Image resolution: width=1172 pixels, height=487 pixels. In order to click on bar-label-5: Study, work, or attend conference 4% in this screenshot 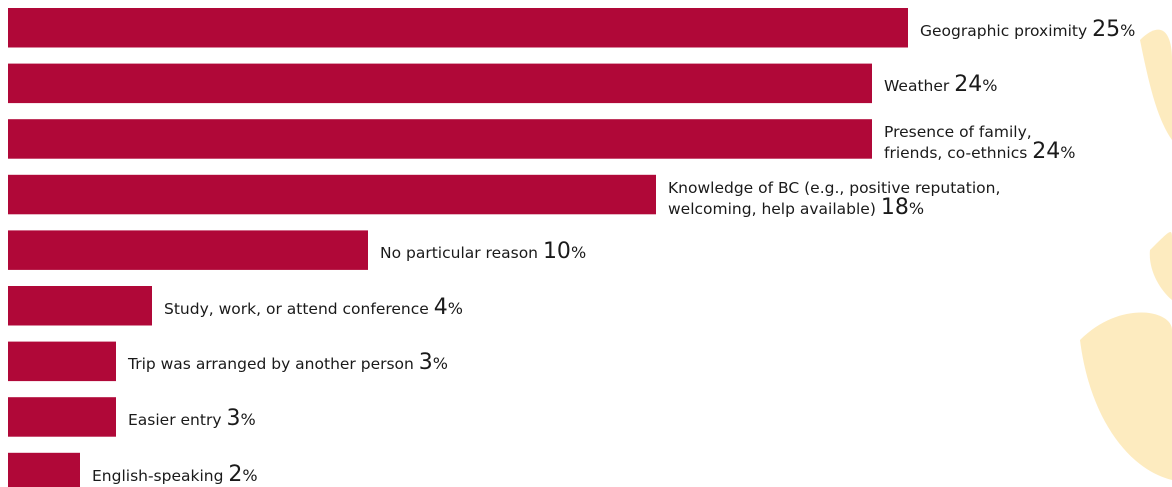, I will do `click(313, 307)`.